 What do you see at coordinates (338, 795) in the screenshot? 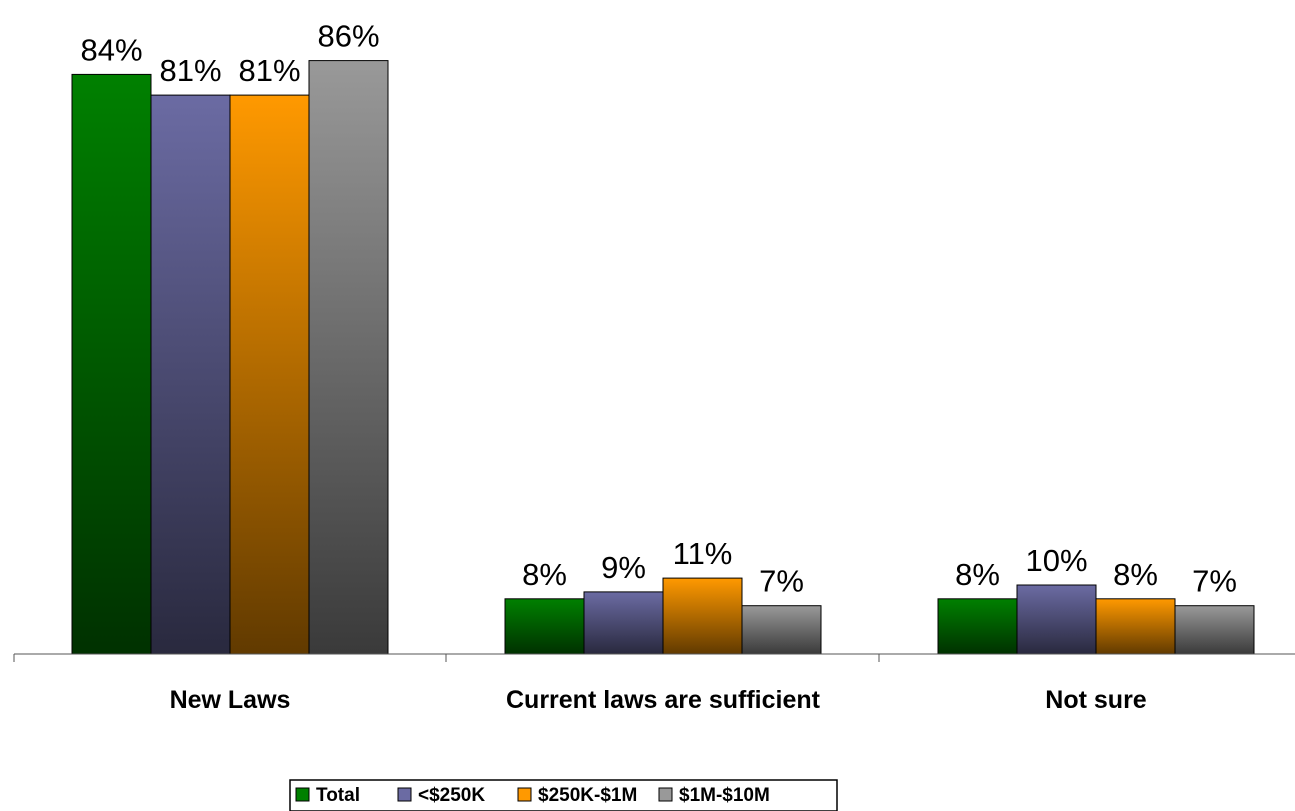
I see `legend-label-0: Total` at bounding box center [338, 795].